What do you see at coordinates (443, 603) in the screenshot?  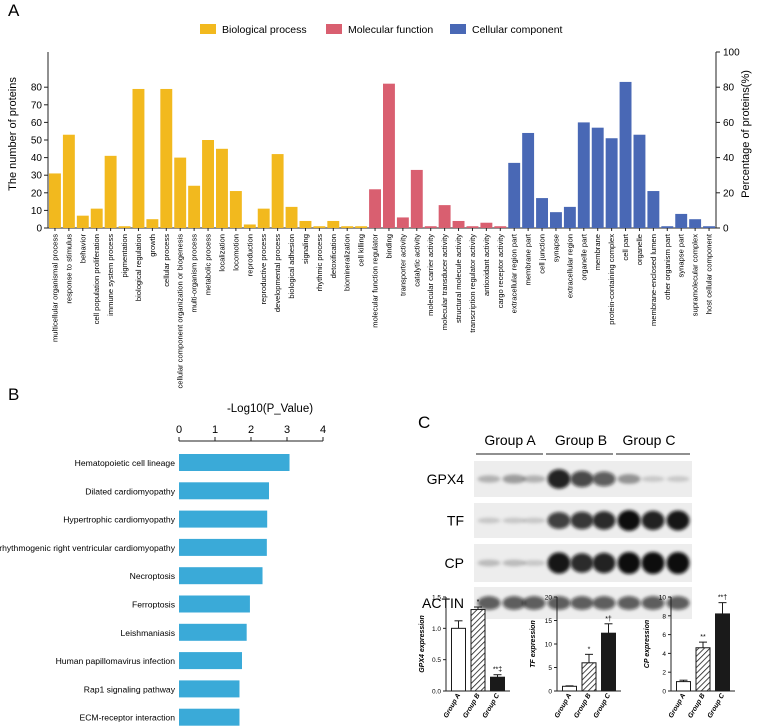 I see `blot-row-label: ACTIN` at bounding box center [443, 603].